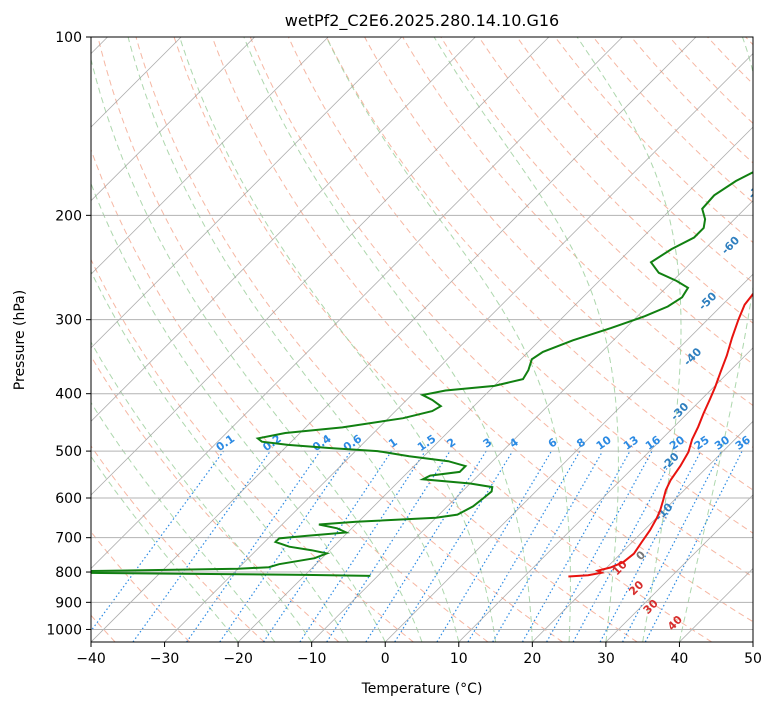  Describe the element at coordinates (68, 452) in the screenshot. I see `y-tick-label: 500` at that location.